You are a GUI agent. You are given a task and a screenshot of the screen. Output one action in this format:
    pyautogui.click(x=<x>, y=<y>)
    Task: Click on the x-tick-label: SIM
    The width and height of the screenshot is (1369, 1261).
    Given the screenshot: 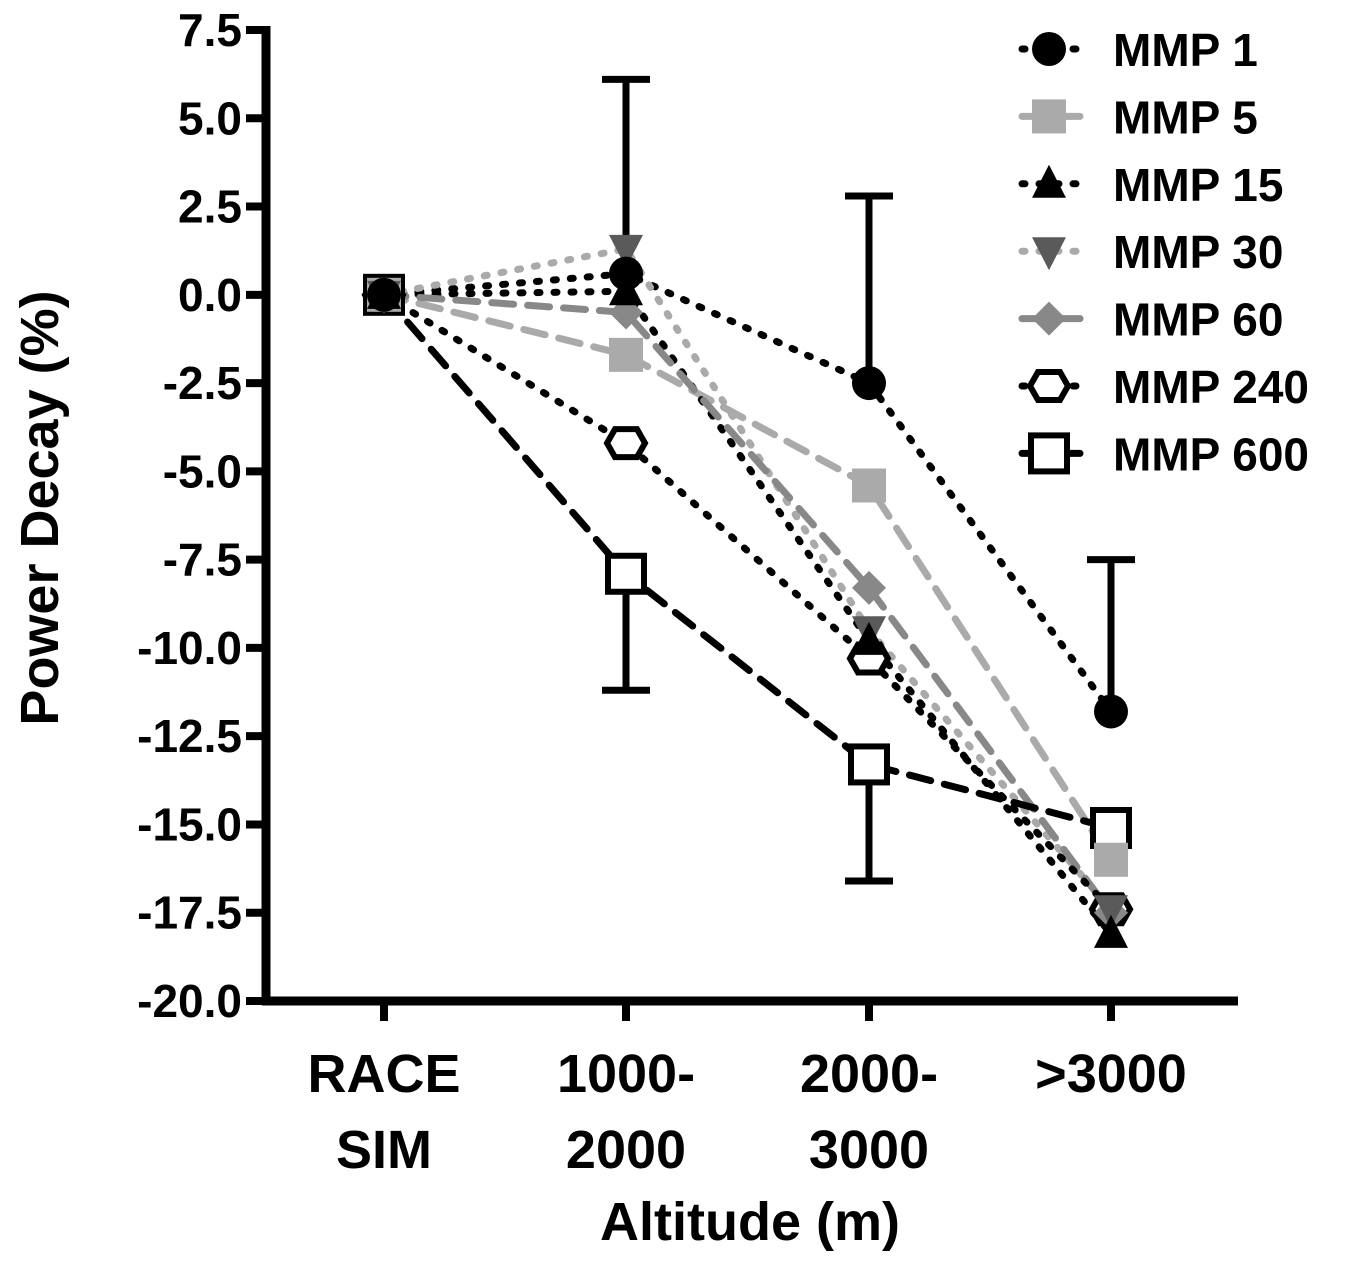 What is the action you would take?
    pyautogui.click(x=384, y=1150)
    